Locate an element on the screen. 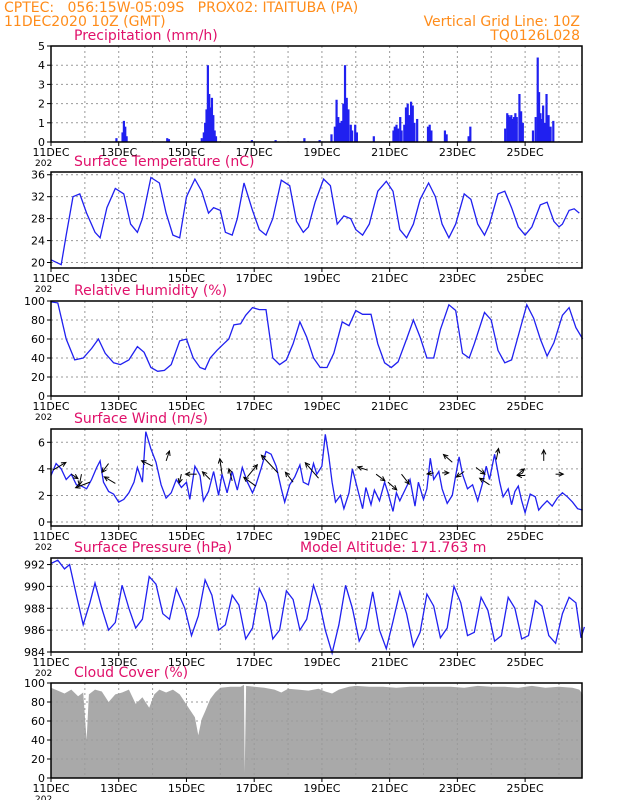 This screenshot has height=800, width=618. precip-plot-area is located at coordinates (316, 94).